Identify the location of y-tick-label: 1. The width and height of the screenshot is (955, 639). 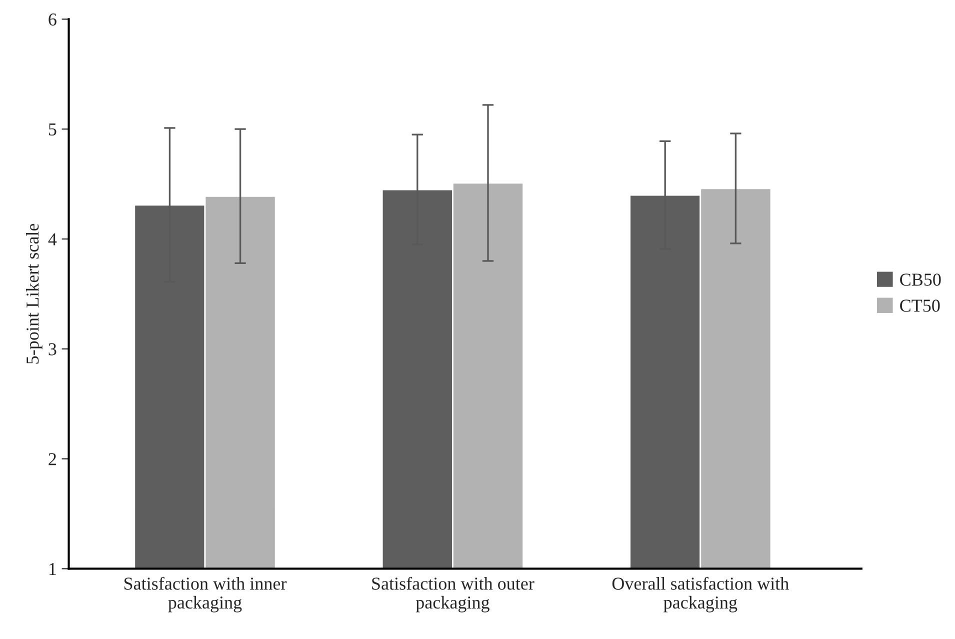
(53, 569).